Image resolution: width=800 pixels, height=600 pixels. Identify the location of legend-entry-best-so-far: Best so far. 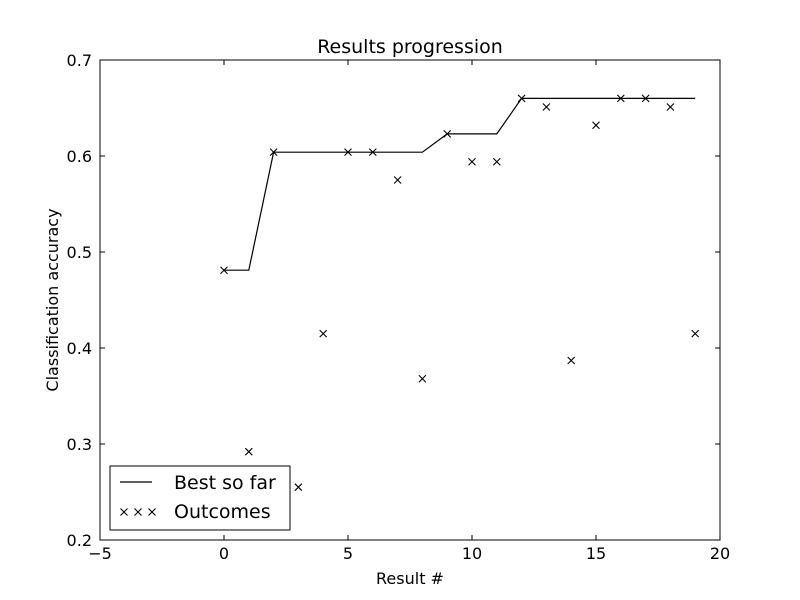
(225, 483).